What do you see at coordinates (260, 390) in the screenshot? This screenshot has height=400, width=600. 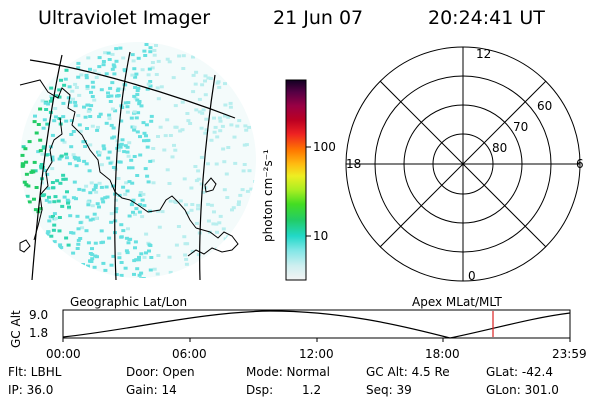 I see `info-dsp-label: Dsp:` at bounding box center [260, 390].